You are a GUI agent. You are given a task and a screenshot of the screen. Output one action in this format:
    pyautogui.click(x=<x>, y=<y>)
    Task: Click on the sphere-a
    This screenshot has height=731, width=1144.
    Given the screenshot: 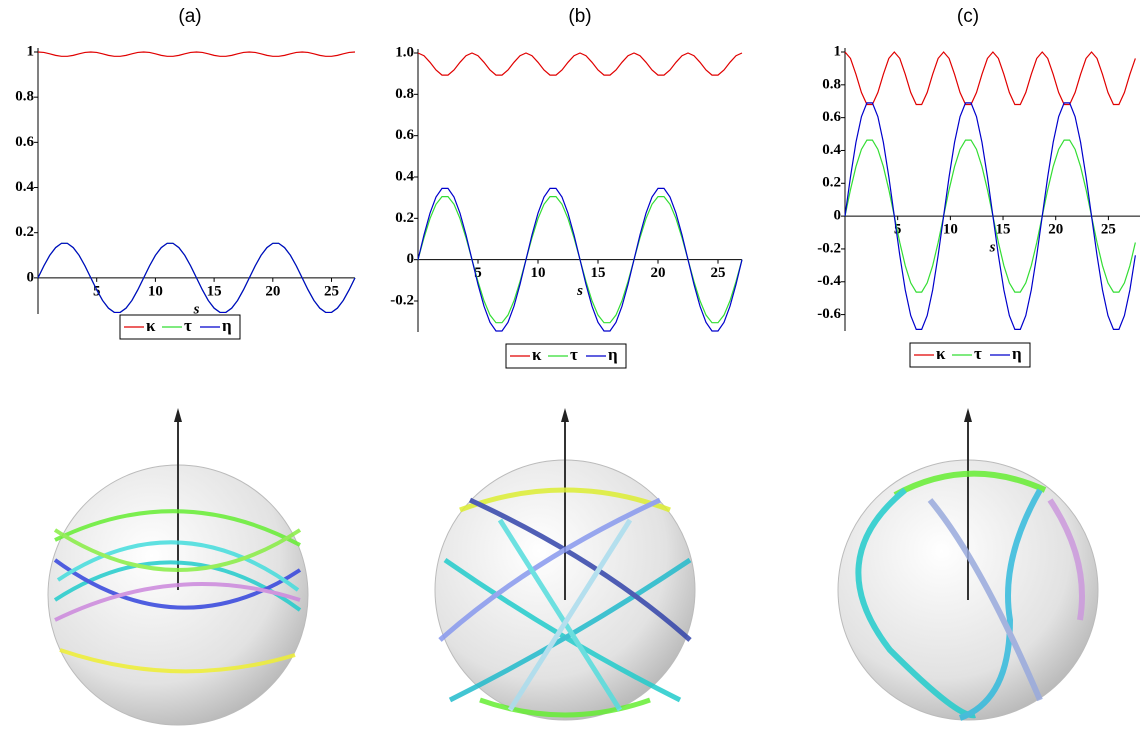 What is the action you would take?
    pyautogui.click(x=178, y=567)
    